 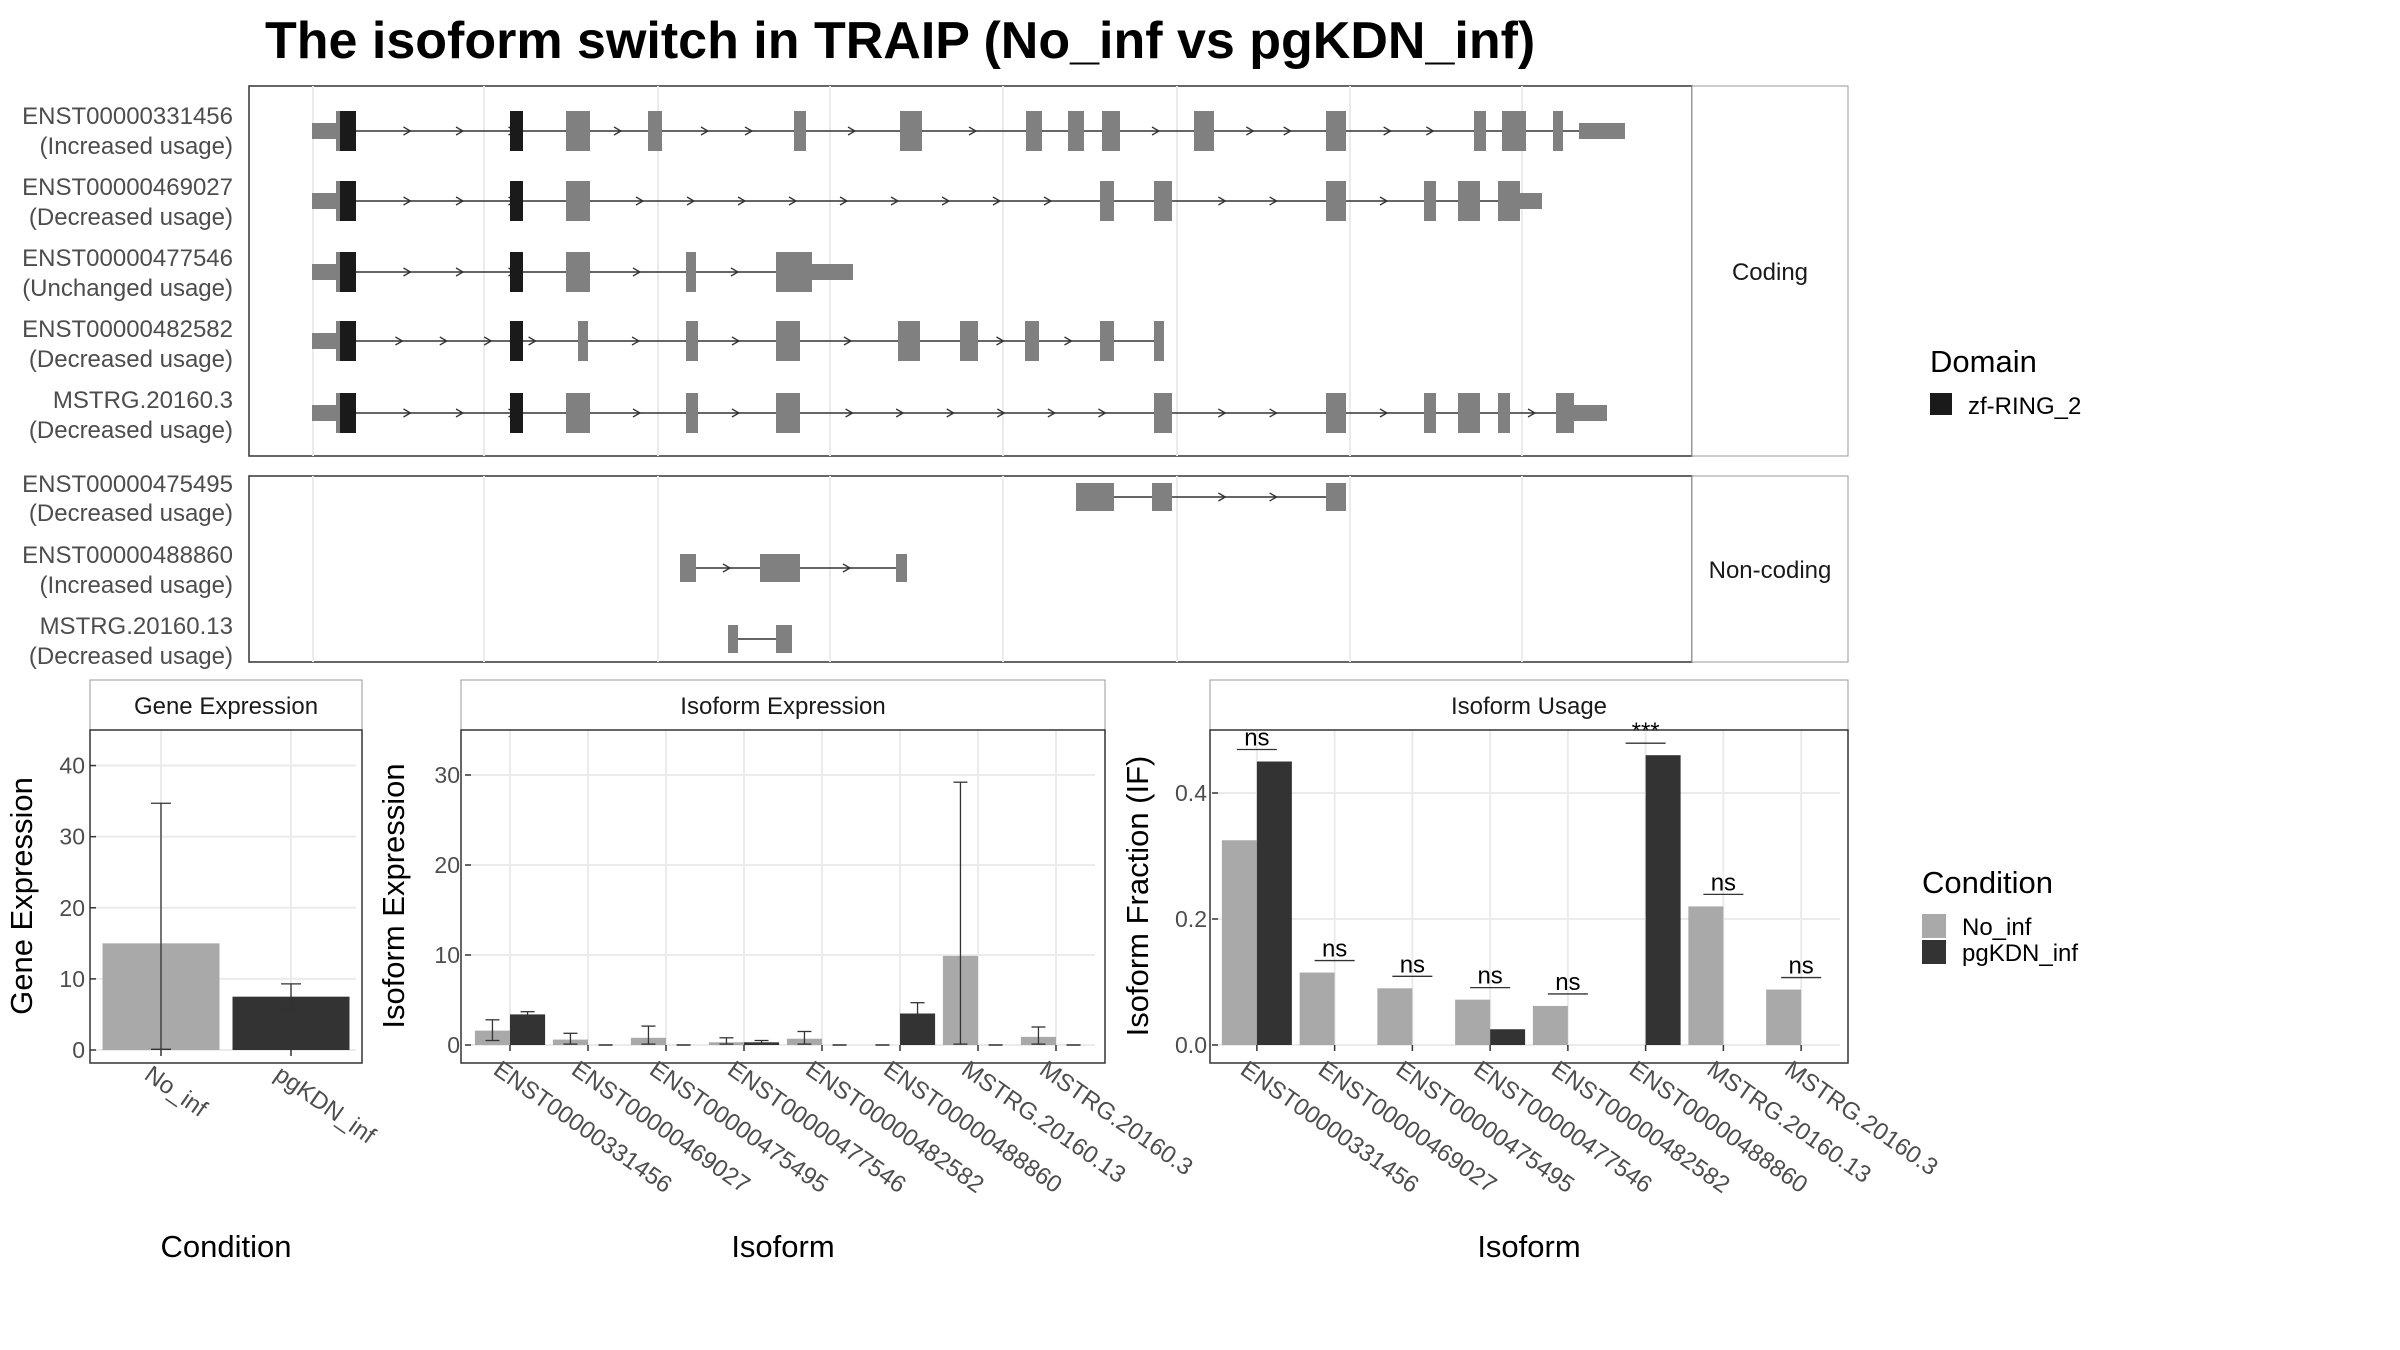 What do you see at coordinates (131, 217) in the screenshot?
I see `isoform-label-usage: (Decreased usage)` at bounding box center [131, 217].